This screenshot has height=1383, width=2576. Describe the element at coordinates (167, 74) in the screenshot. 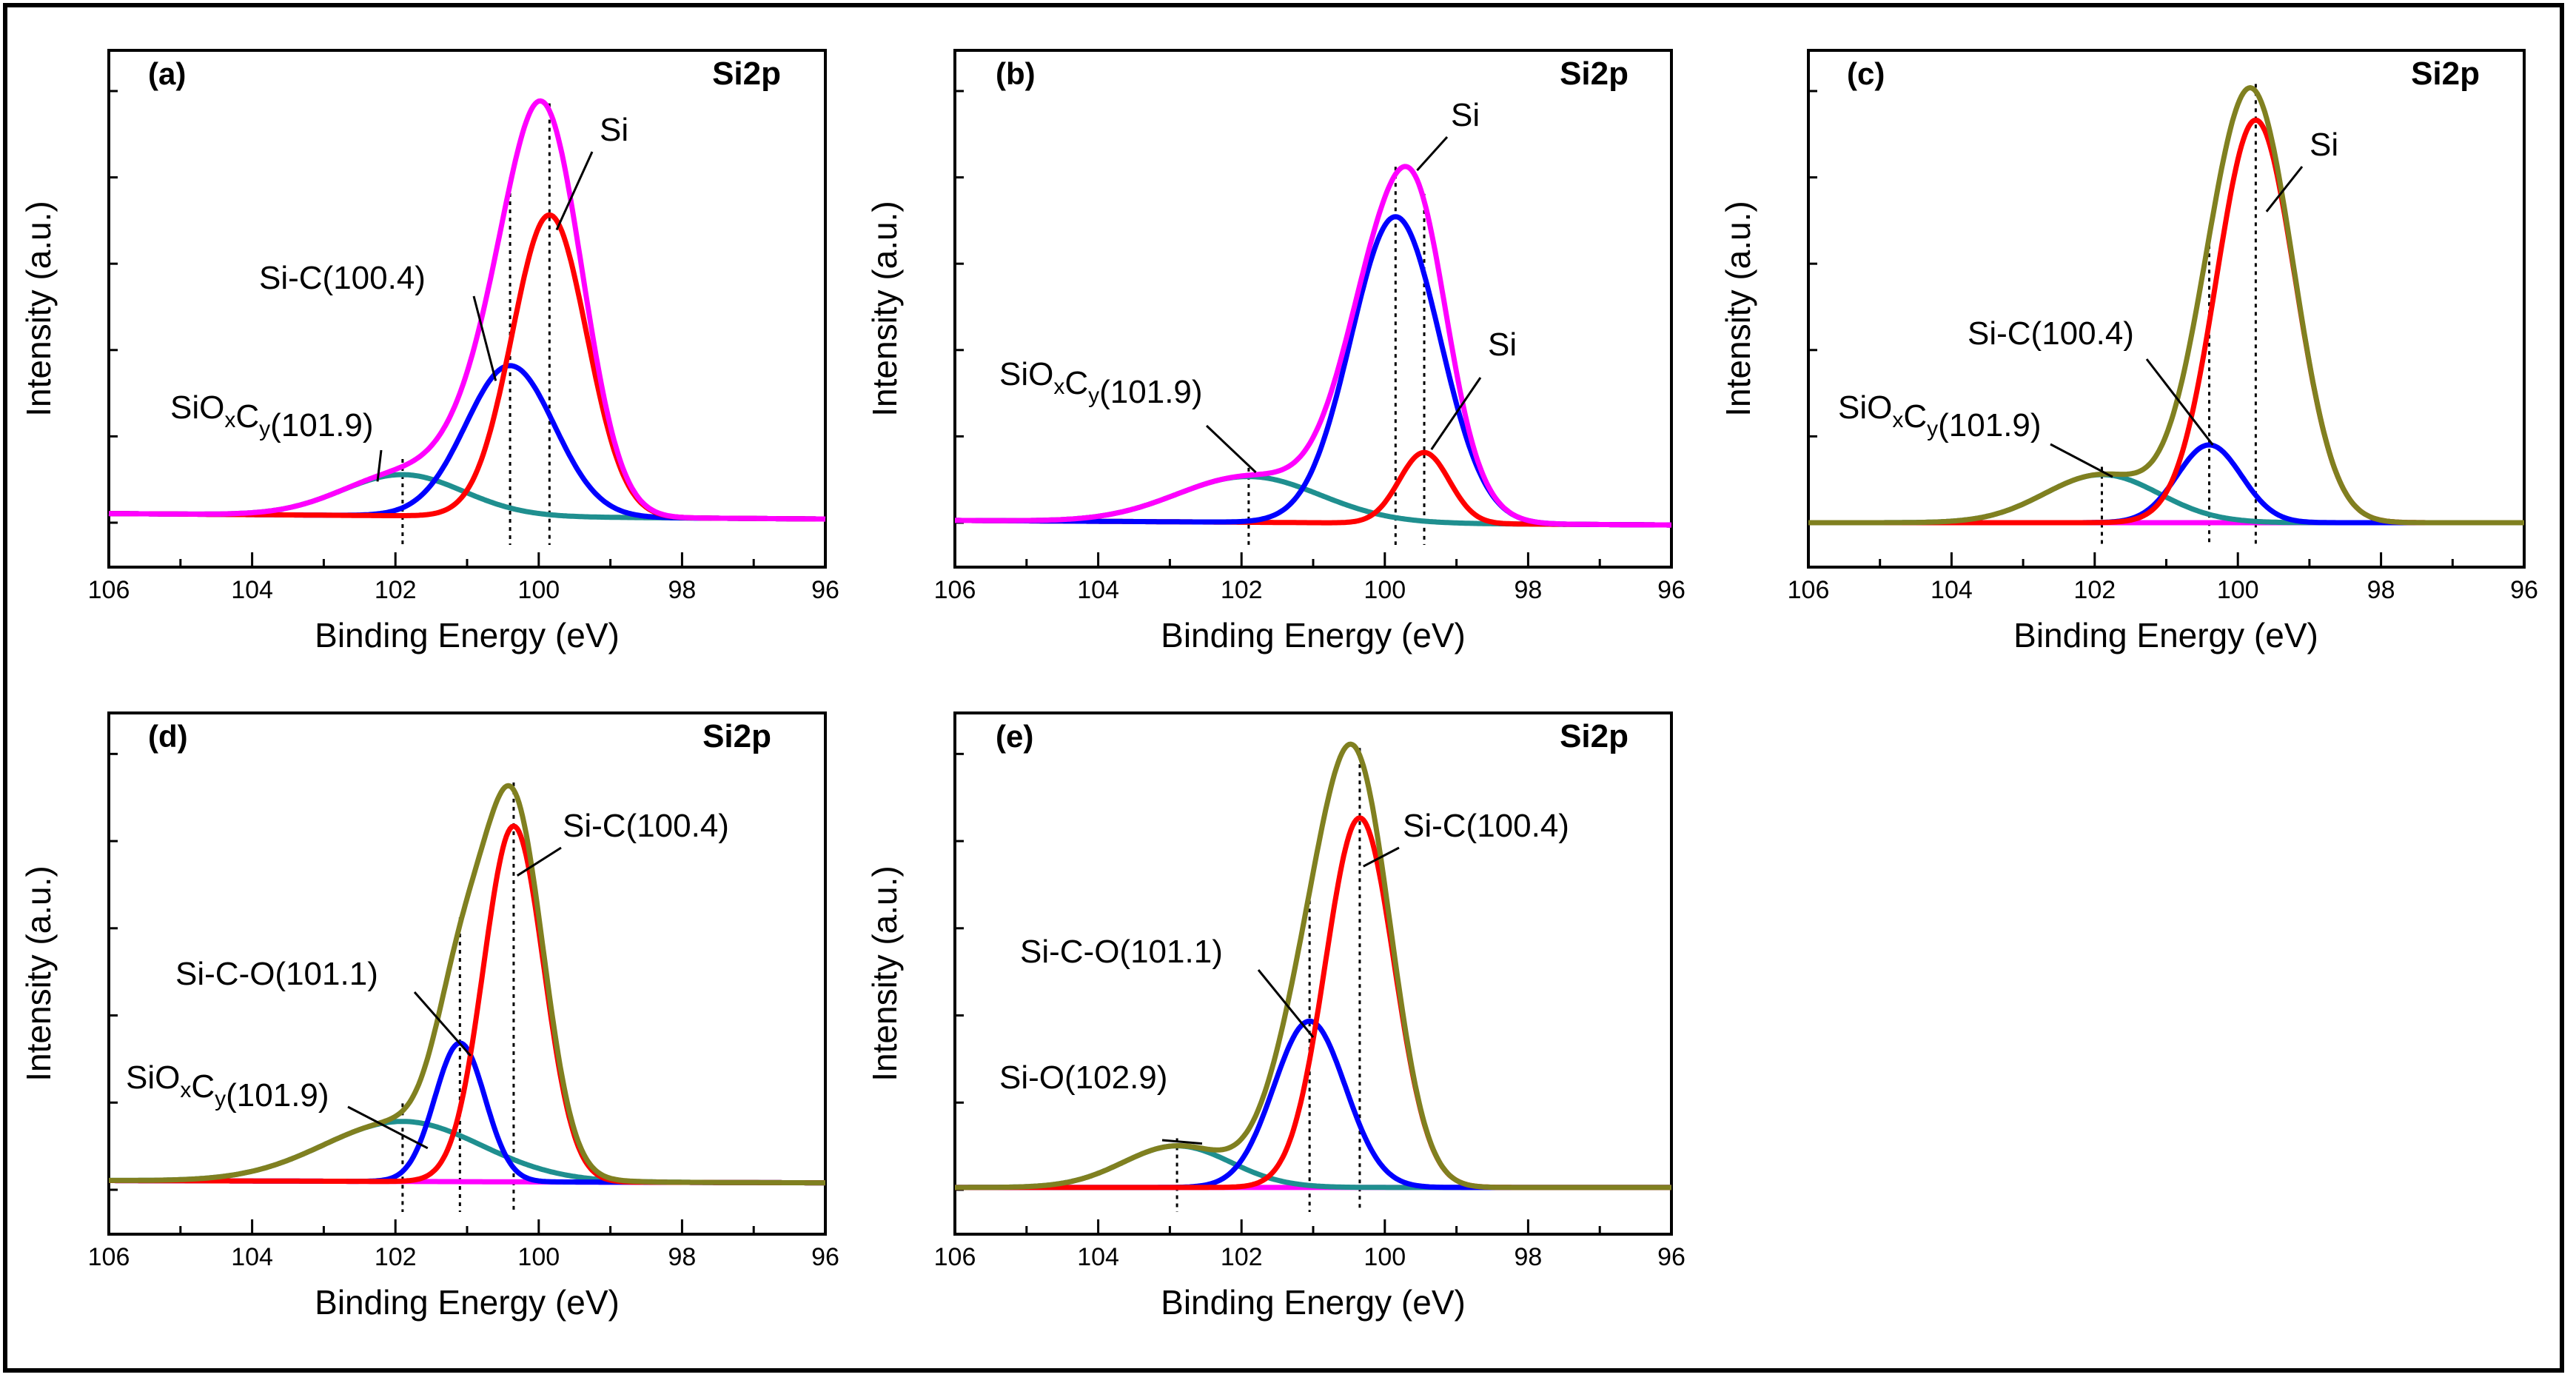

I see `panel-tag: (a)` at that location.